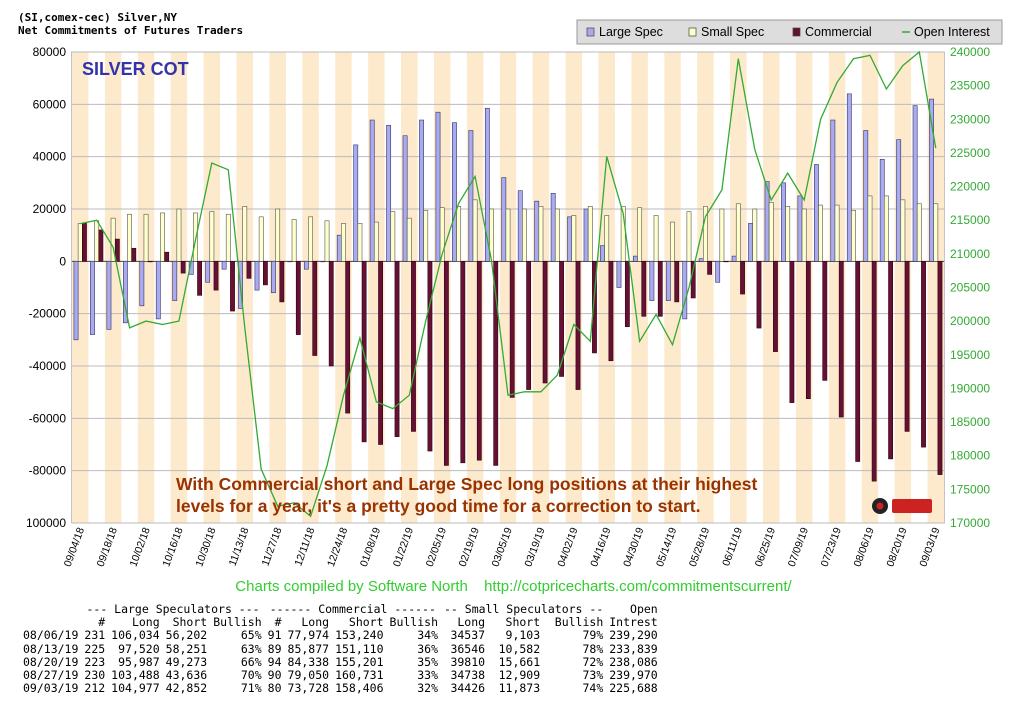  Describe the element at coordinates (633, 547) in the screenshot. I see `x-tick-label: 04/30/19` at that location.